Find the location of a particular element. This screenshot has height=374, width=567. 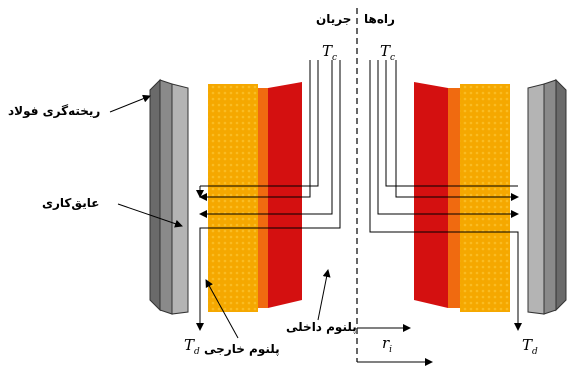

right-fuel-transition-zone is located at coordinates (454, 198).